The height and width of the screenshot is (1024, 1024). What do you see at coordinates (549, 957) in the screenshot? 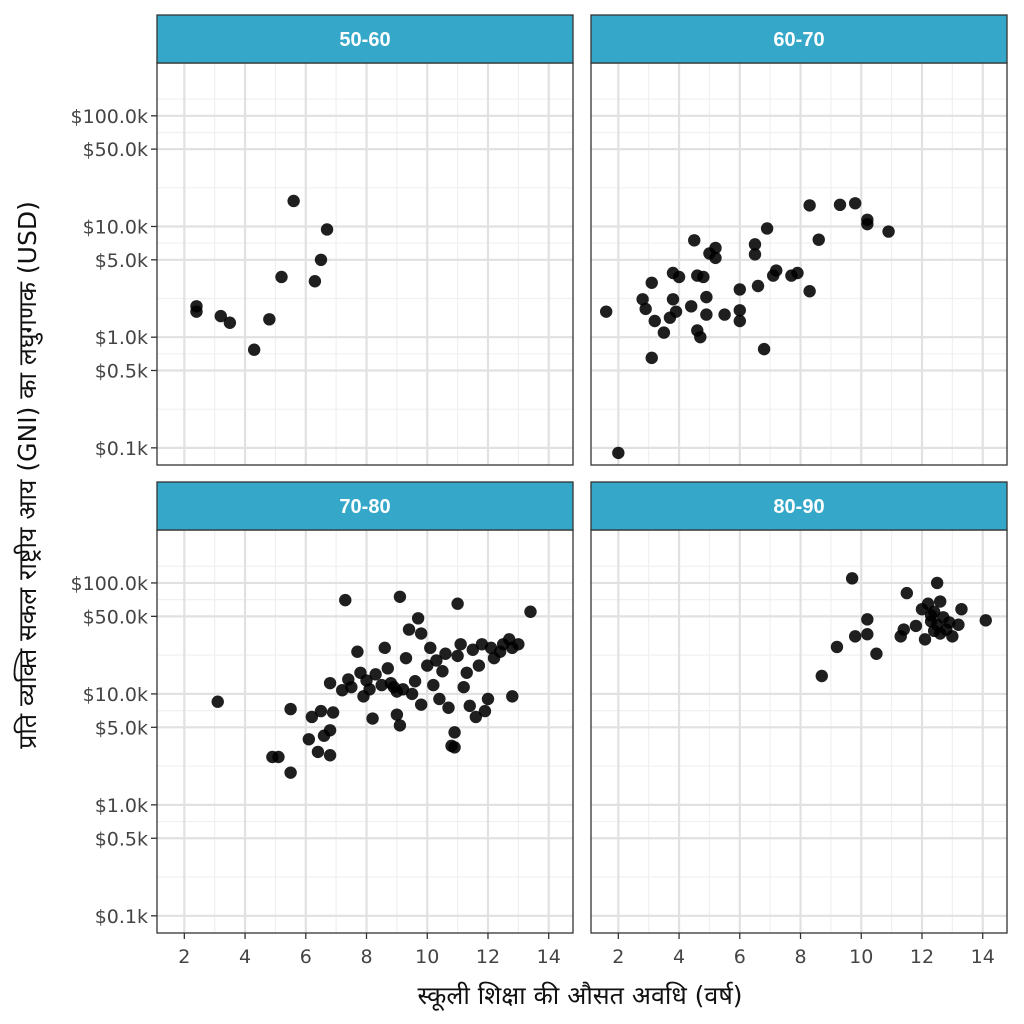
I see `x-tick-label: 14` at bounding box center [549, 957].